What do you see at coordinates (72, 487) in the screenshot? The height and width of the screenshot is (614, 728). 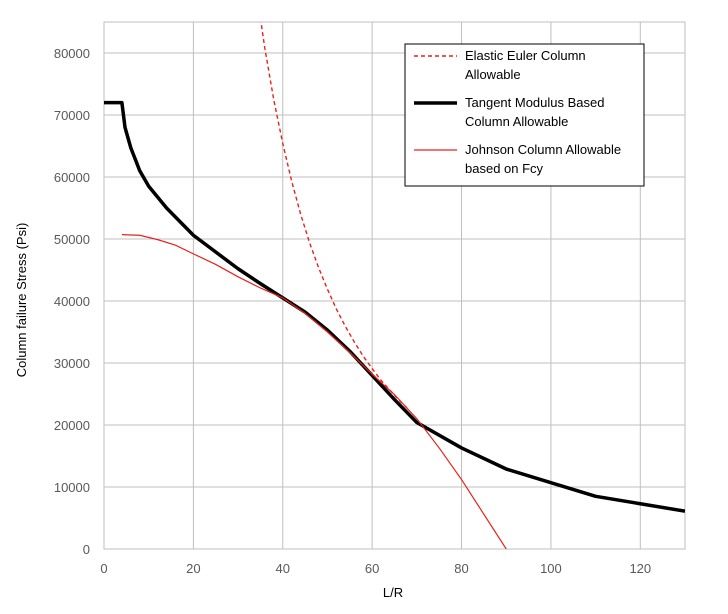 I see `y-tick-label: 10000` at bounding box center [72, 487].